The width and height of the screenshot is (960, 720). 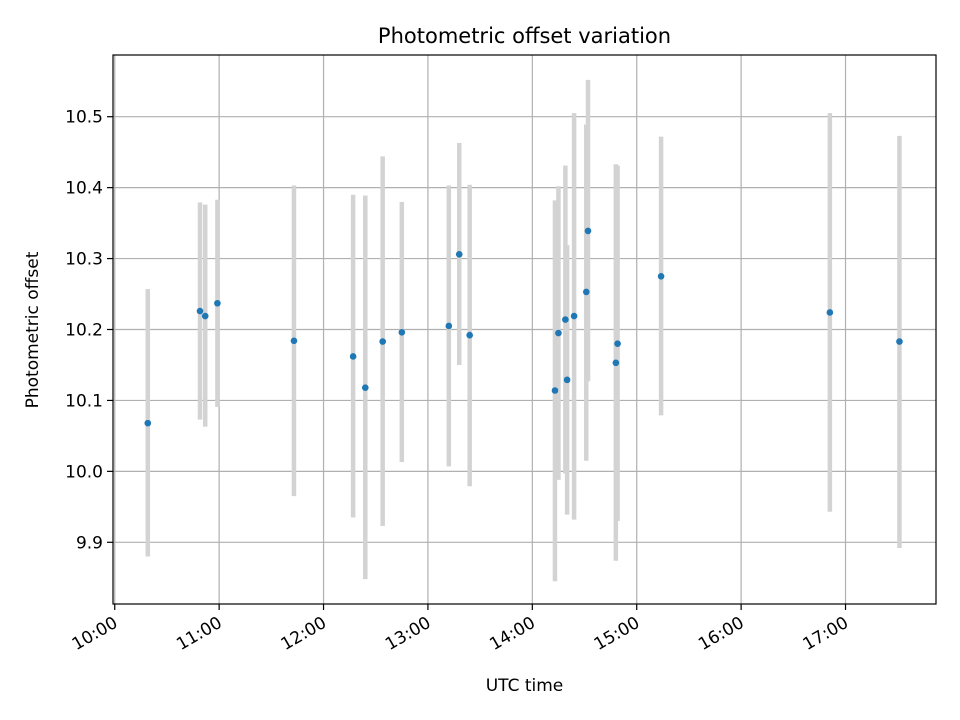 What do you see at coordinates (199, 634) in the screenshot?
I see `x-tick-label: 11:00` at bounding box center [199, 634].